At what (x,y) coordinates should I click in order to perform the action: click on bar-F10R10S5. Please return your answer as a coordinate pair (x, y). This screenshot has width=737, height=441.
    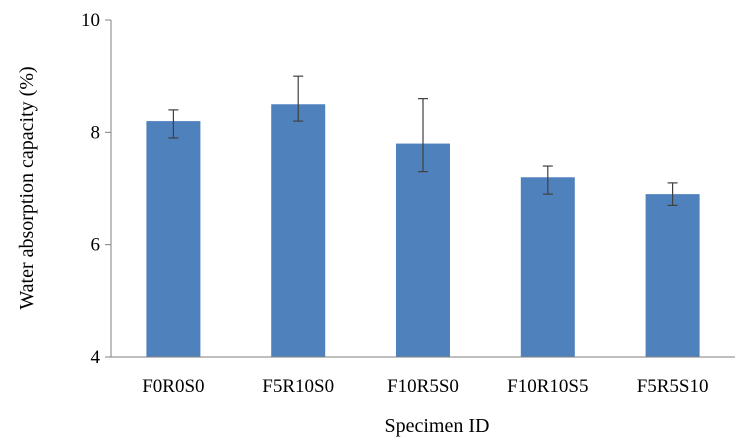
    Looking at the image, I should click on (547, 267).